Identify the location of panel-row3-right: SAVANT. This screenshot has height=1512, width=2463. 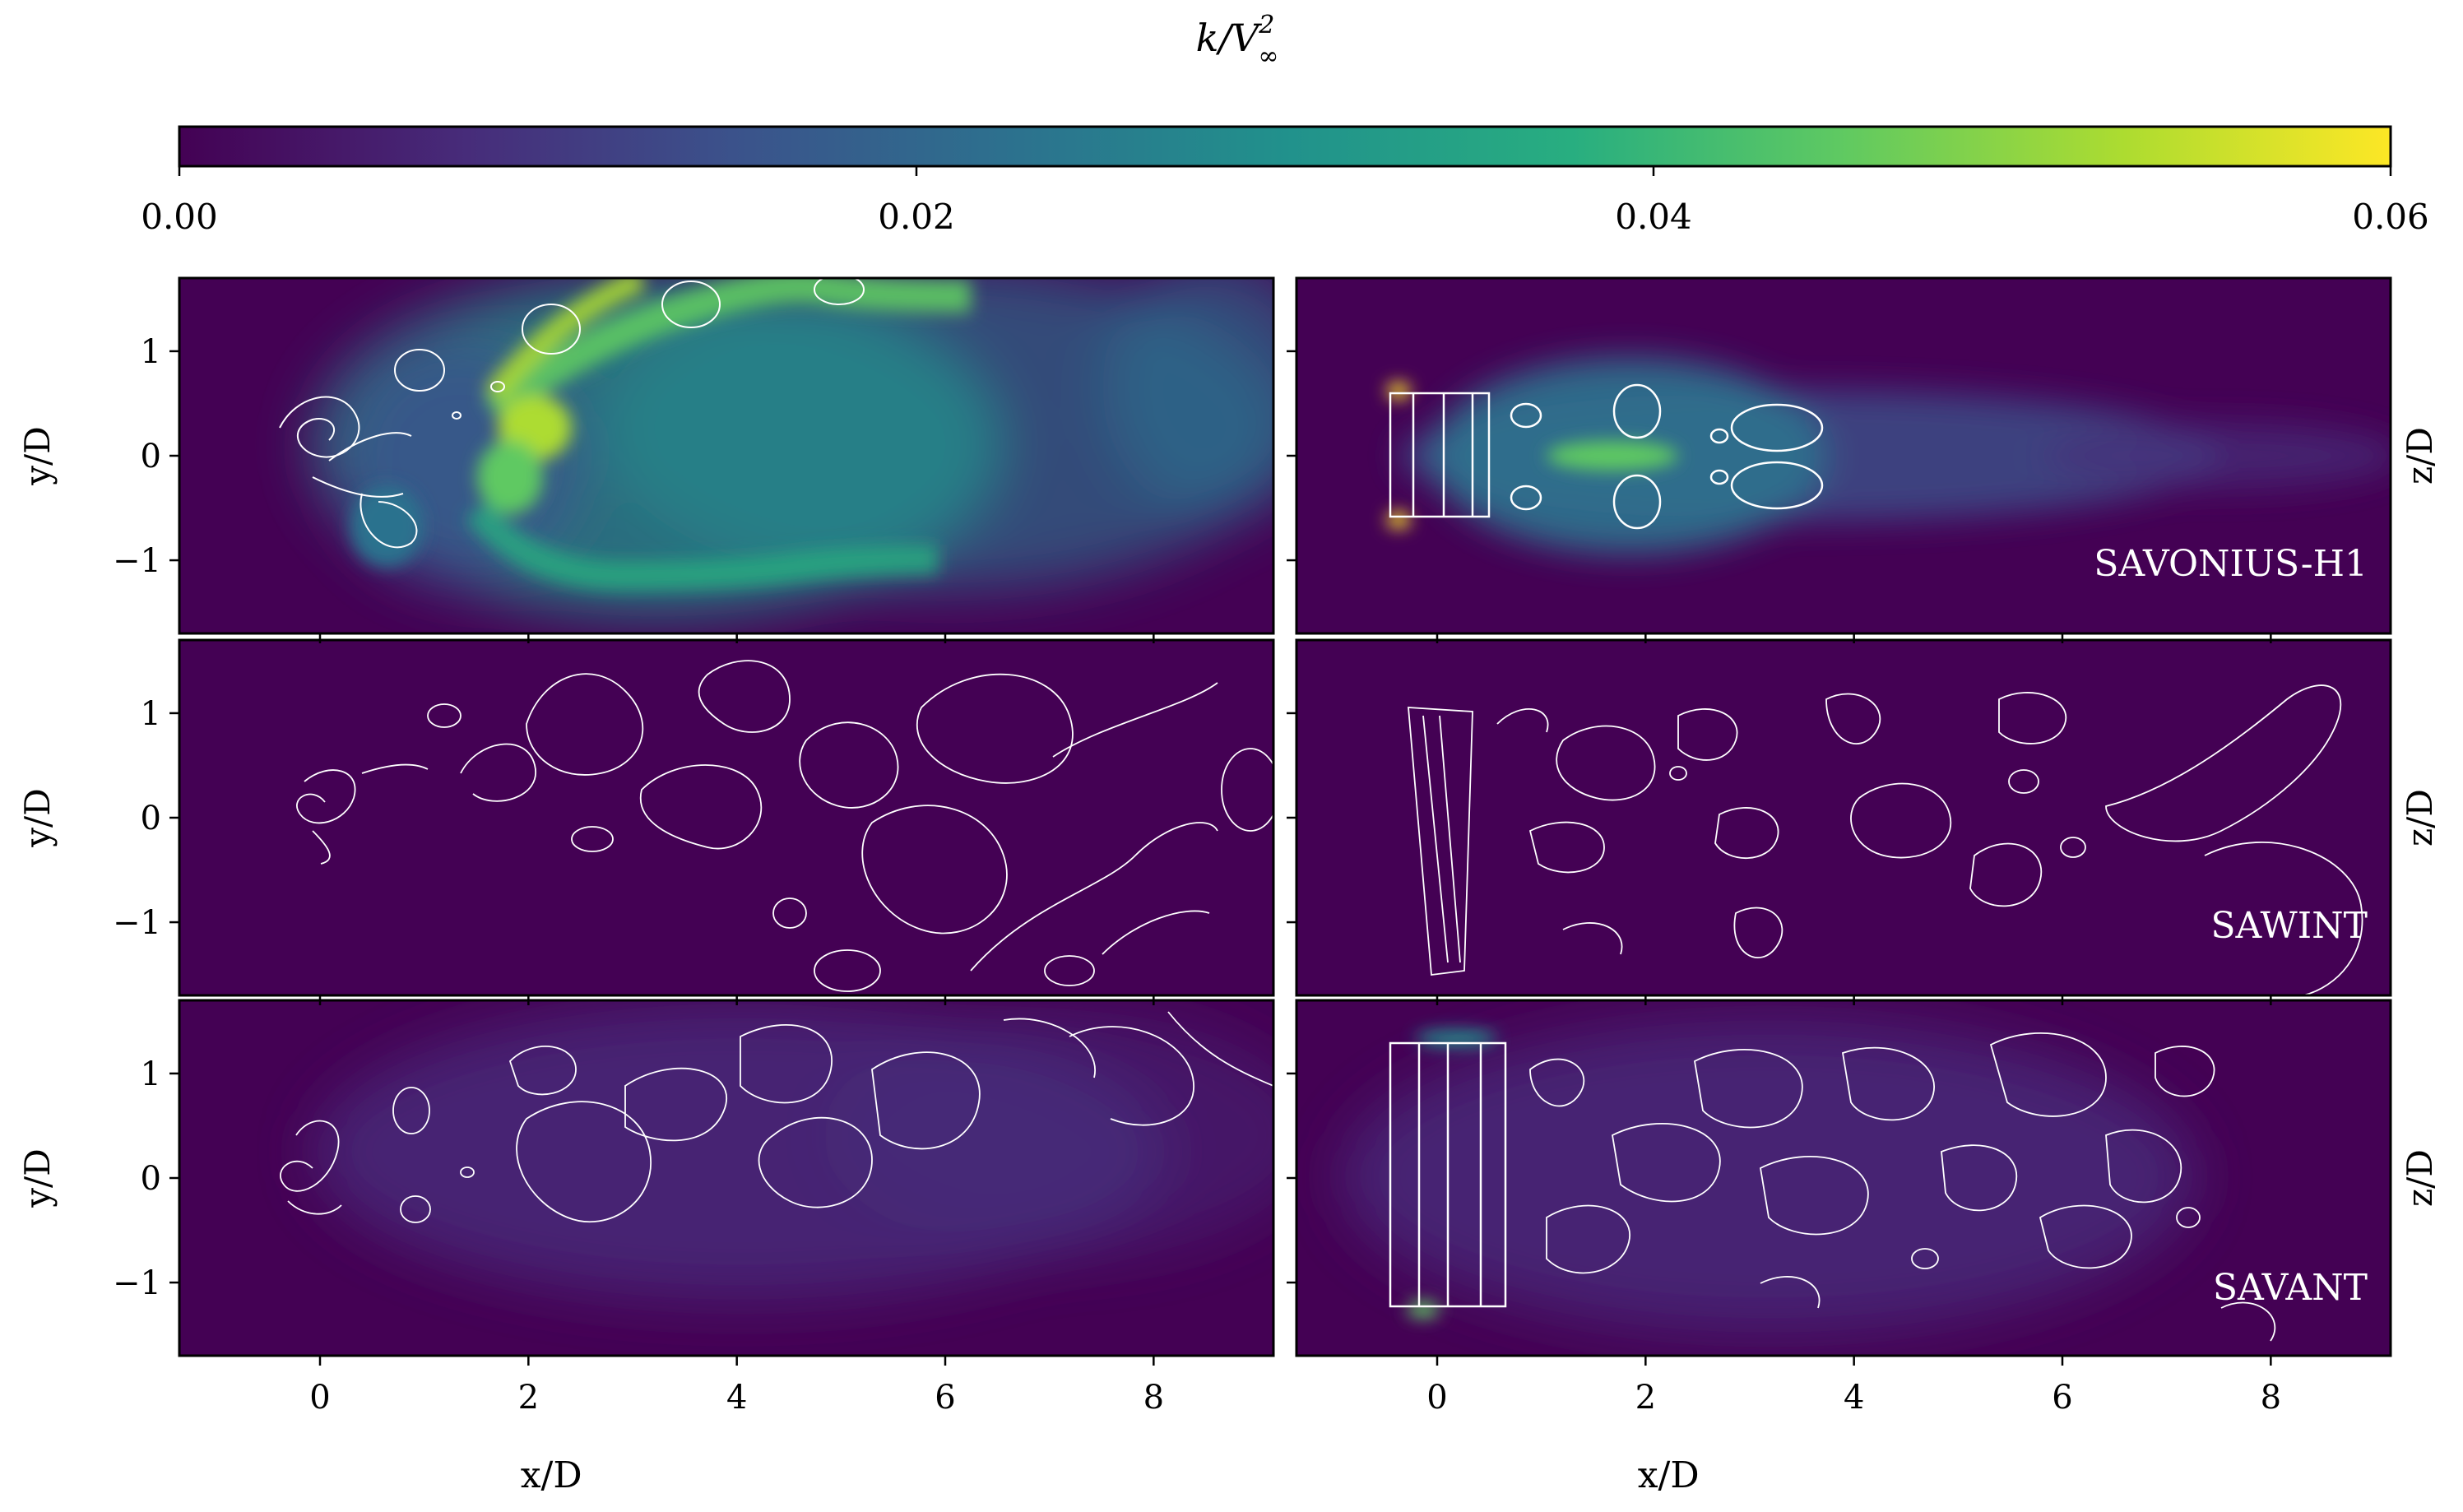
(1843, 1178).